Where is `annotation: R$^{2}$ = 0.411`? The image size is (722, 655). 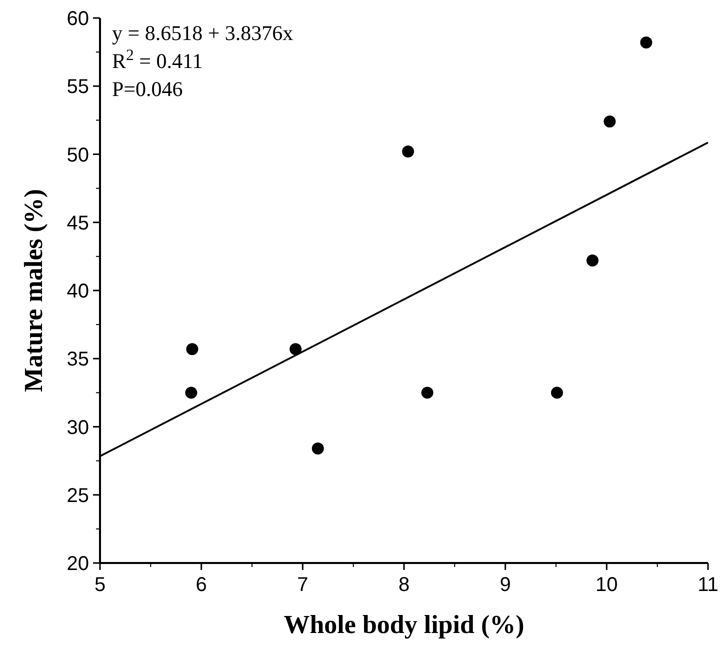
annotation: R$^{2}$ = 0.411 is located at coordinates (157, 59).